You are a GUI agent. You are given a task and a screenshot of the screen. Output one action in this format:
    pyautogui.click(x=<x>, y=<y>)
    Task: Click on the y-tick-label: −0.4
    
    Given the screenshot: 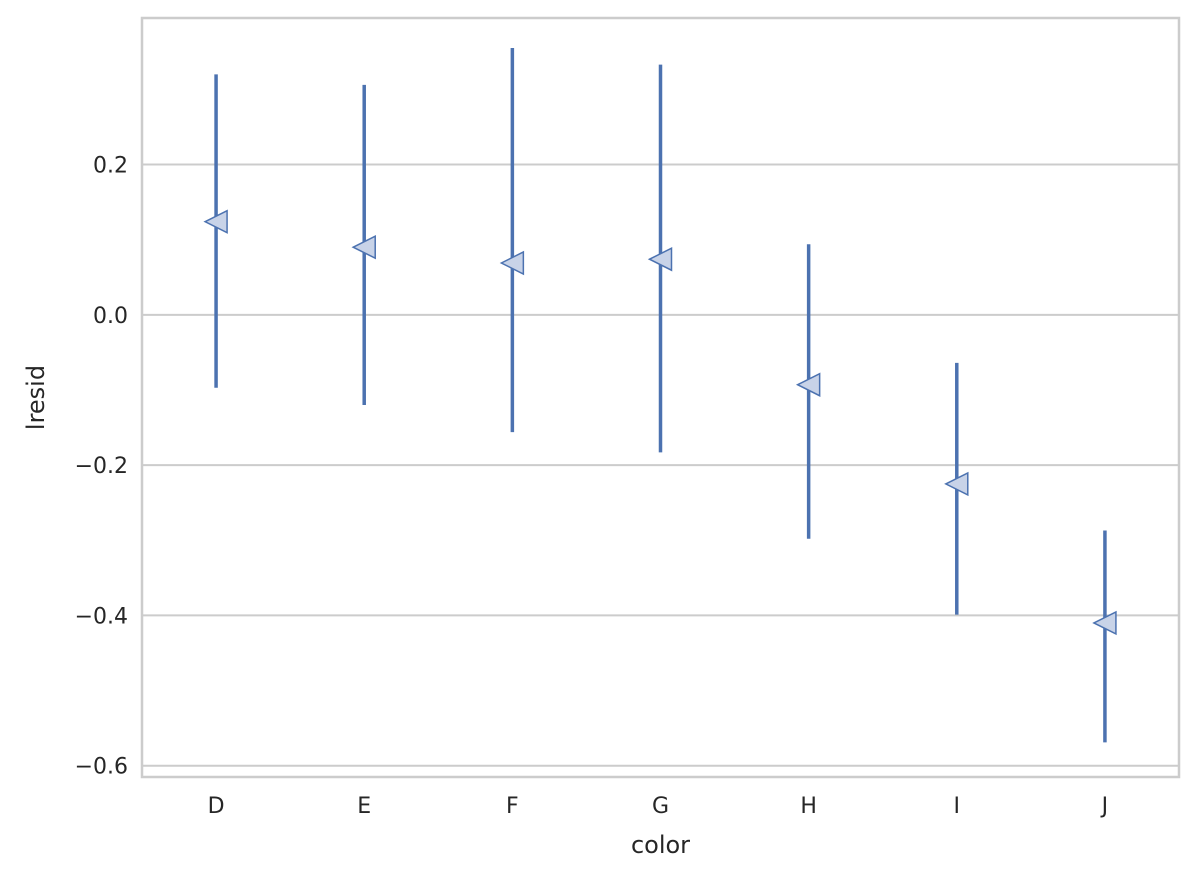 What is the action you would take?
    pyautogui.click(x=101, y=616)
    